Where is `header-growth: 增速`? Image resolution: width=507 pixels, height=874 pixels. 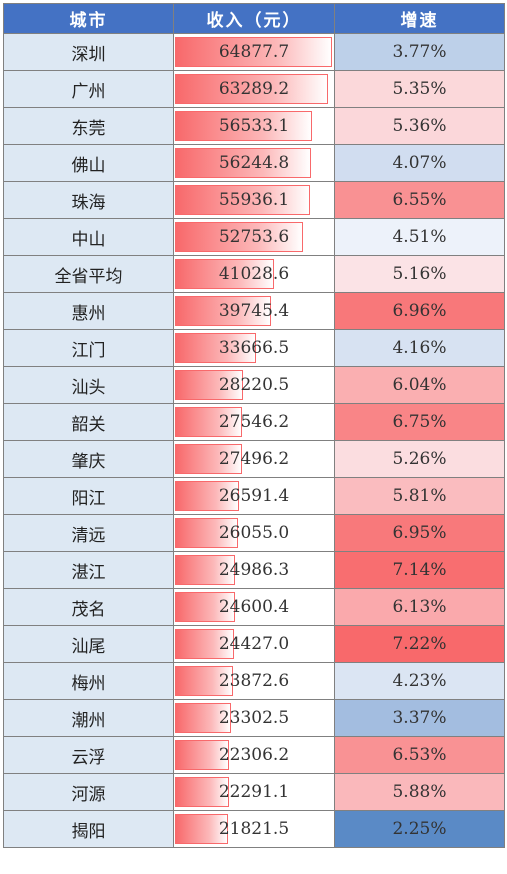 header-growth: 增速 is located at coordinates (419, 18).